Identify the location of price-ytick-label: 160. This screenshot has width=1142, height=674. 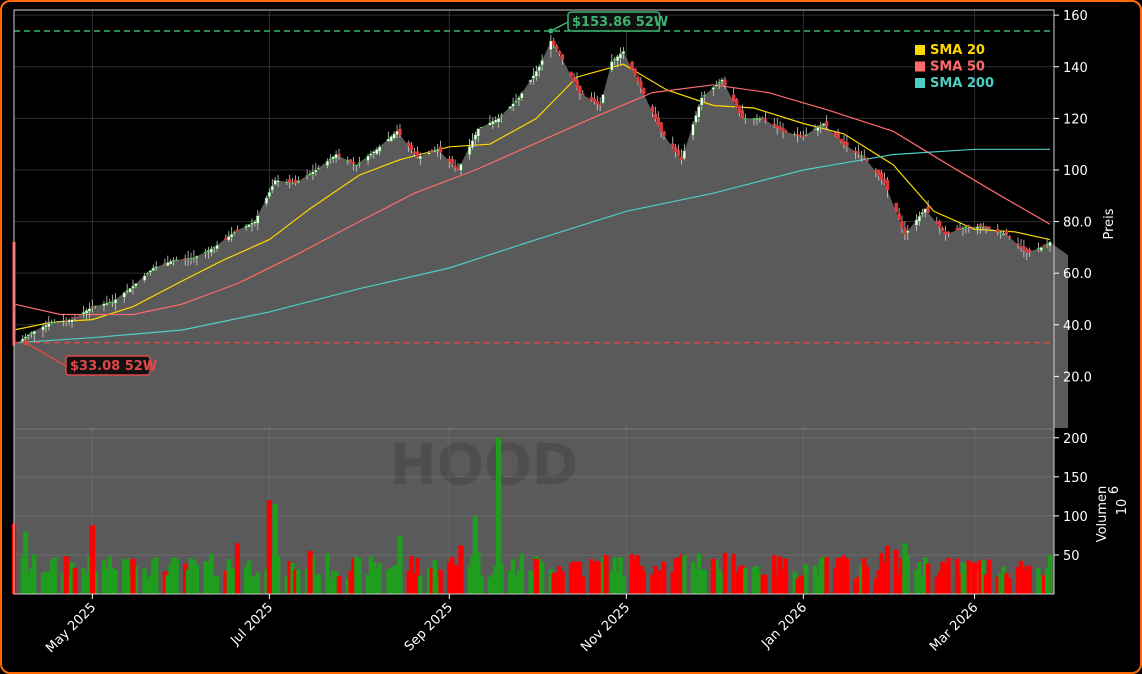
(1075, 16).